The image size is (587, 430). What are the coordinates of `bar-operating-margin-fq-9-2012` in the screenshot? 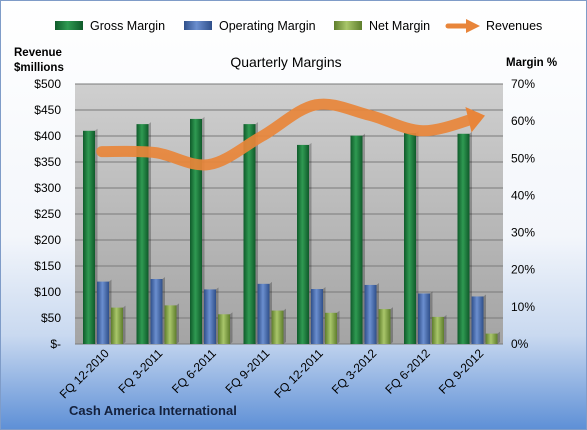 It's located at (477, 320).